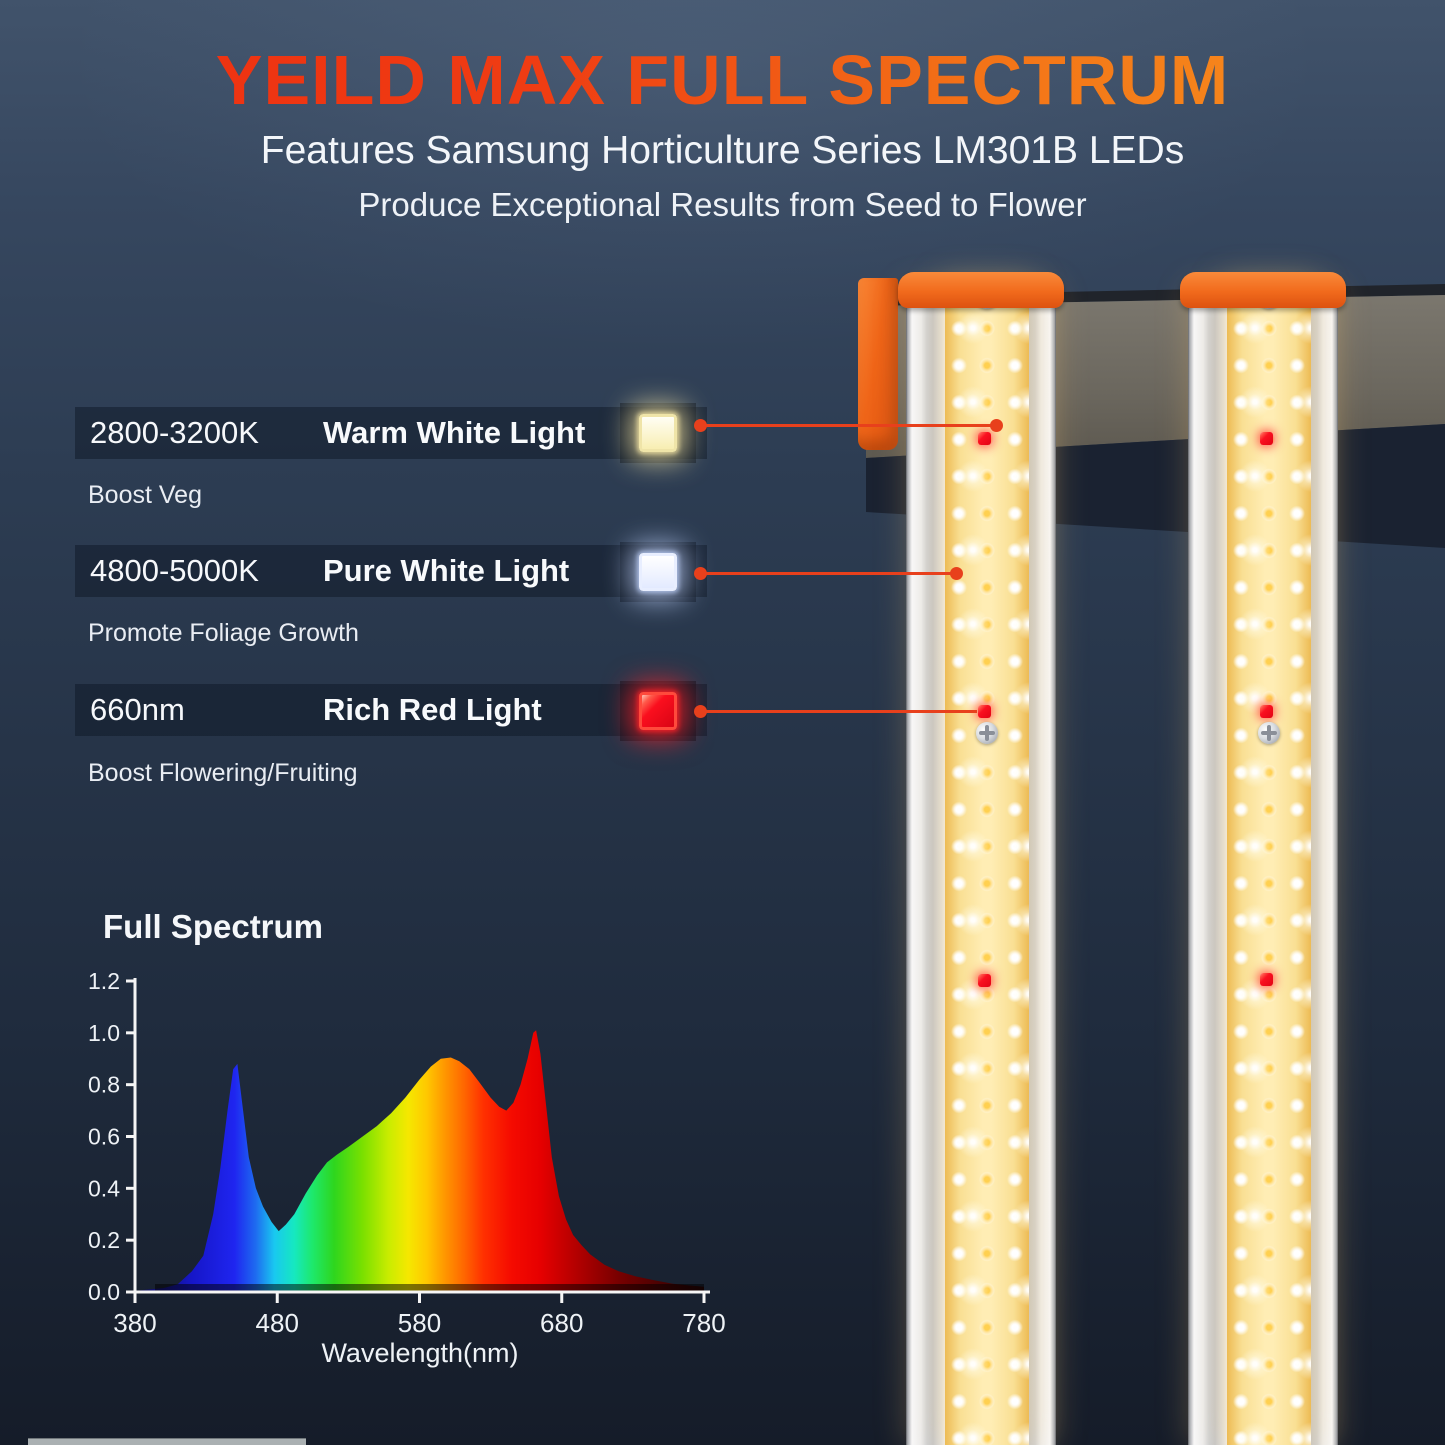  I want to click on y-axis-ticks: 0.0 0.2 0.4 0.6 0.8 1.0 1.2, so click(111, 1136).